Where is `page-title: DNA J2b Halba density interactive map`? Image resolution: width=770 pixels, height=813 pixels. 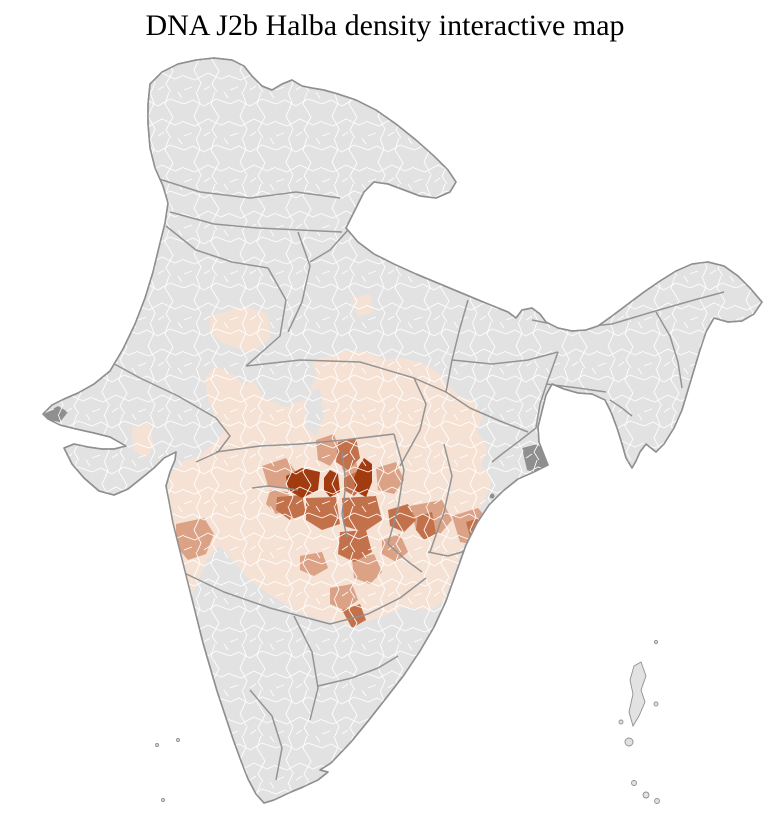 page-title: DNA J2b Halba density interactive map is located at coordinates (385, 25).